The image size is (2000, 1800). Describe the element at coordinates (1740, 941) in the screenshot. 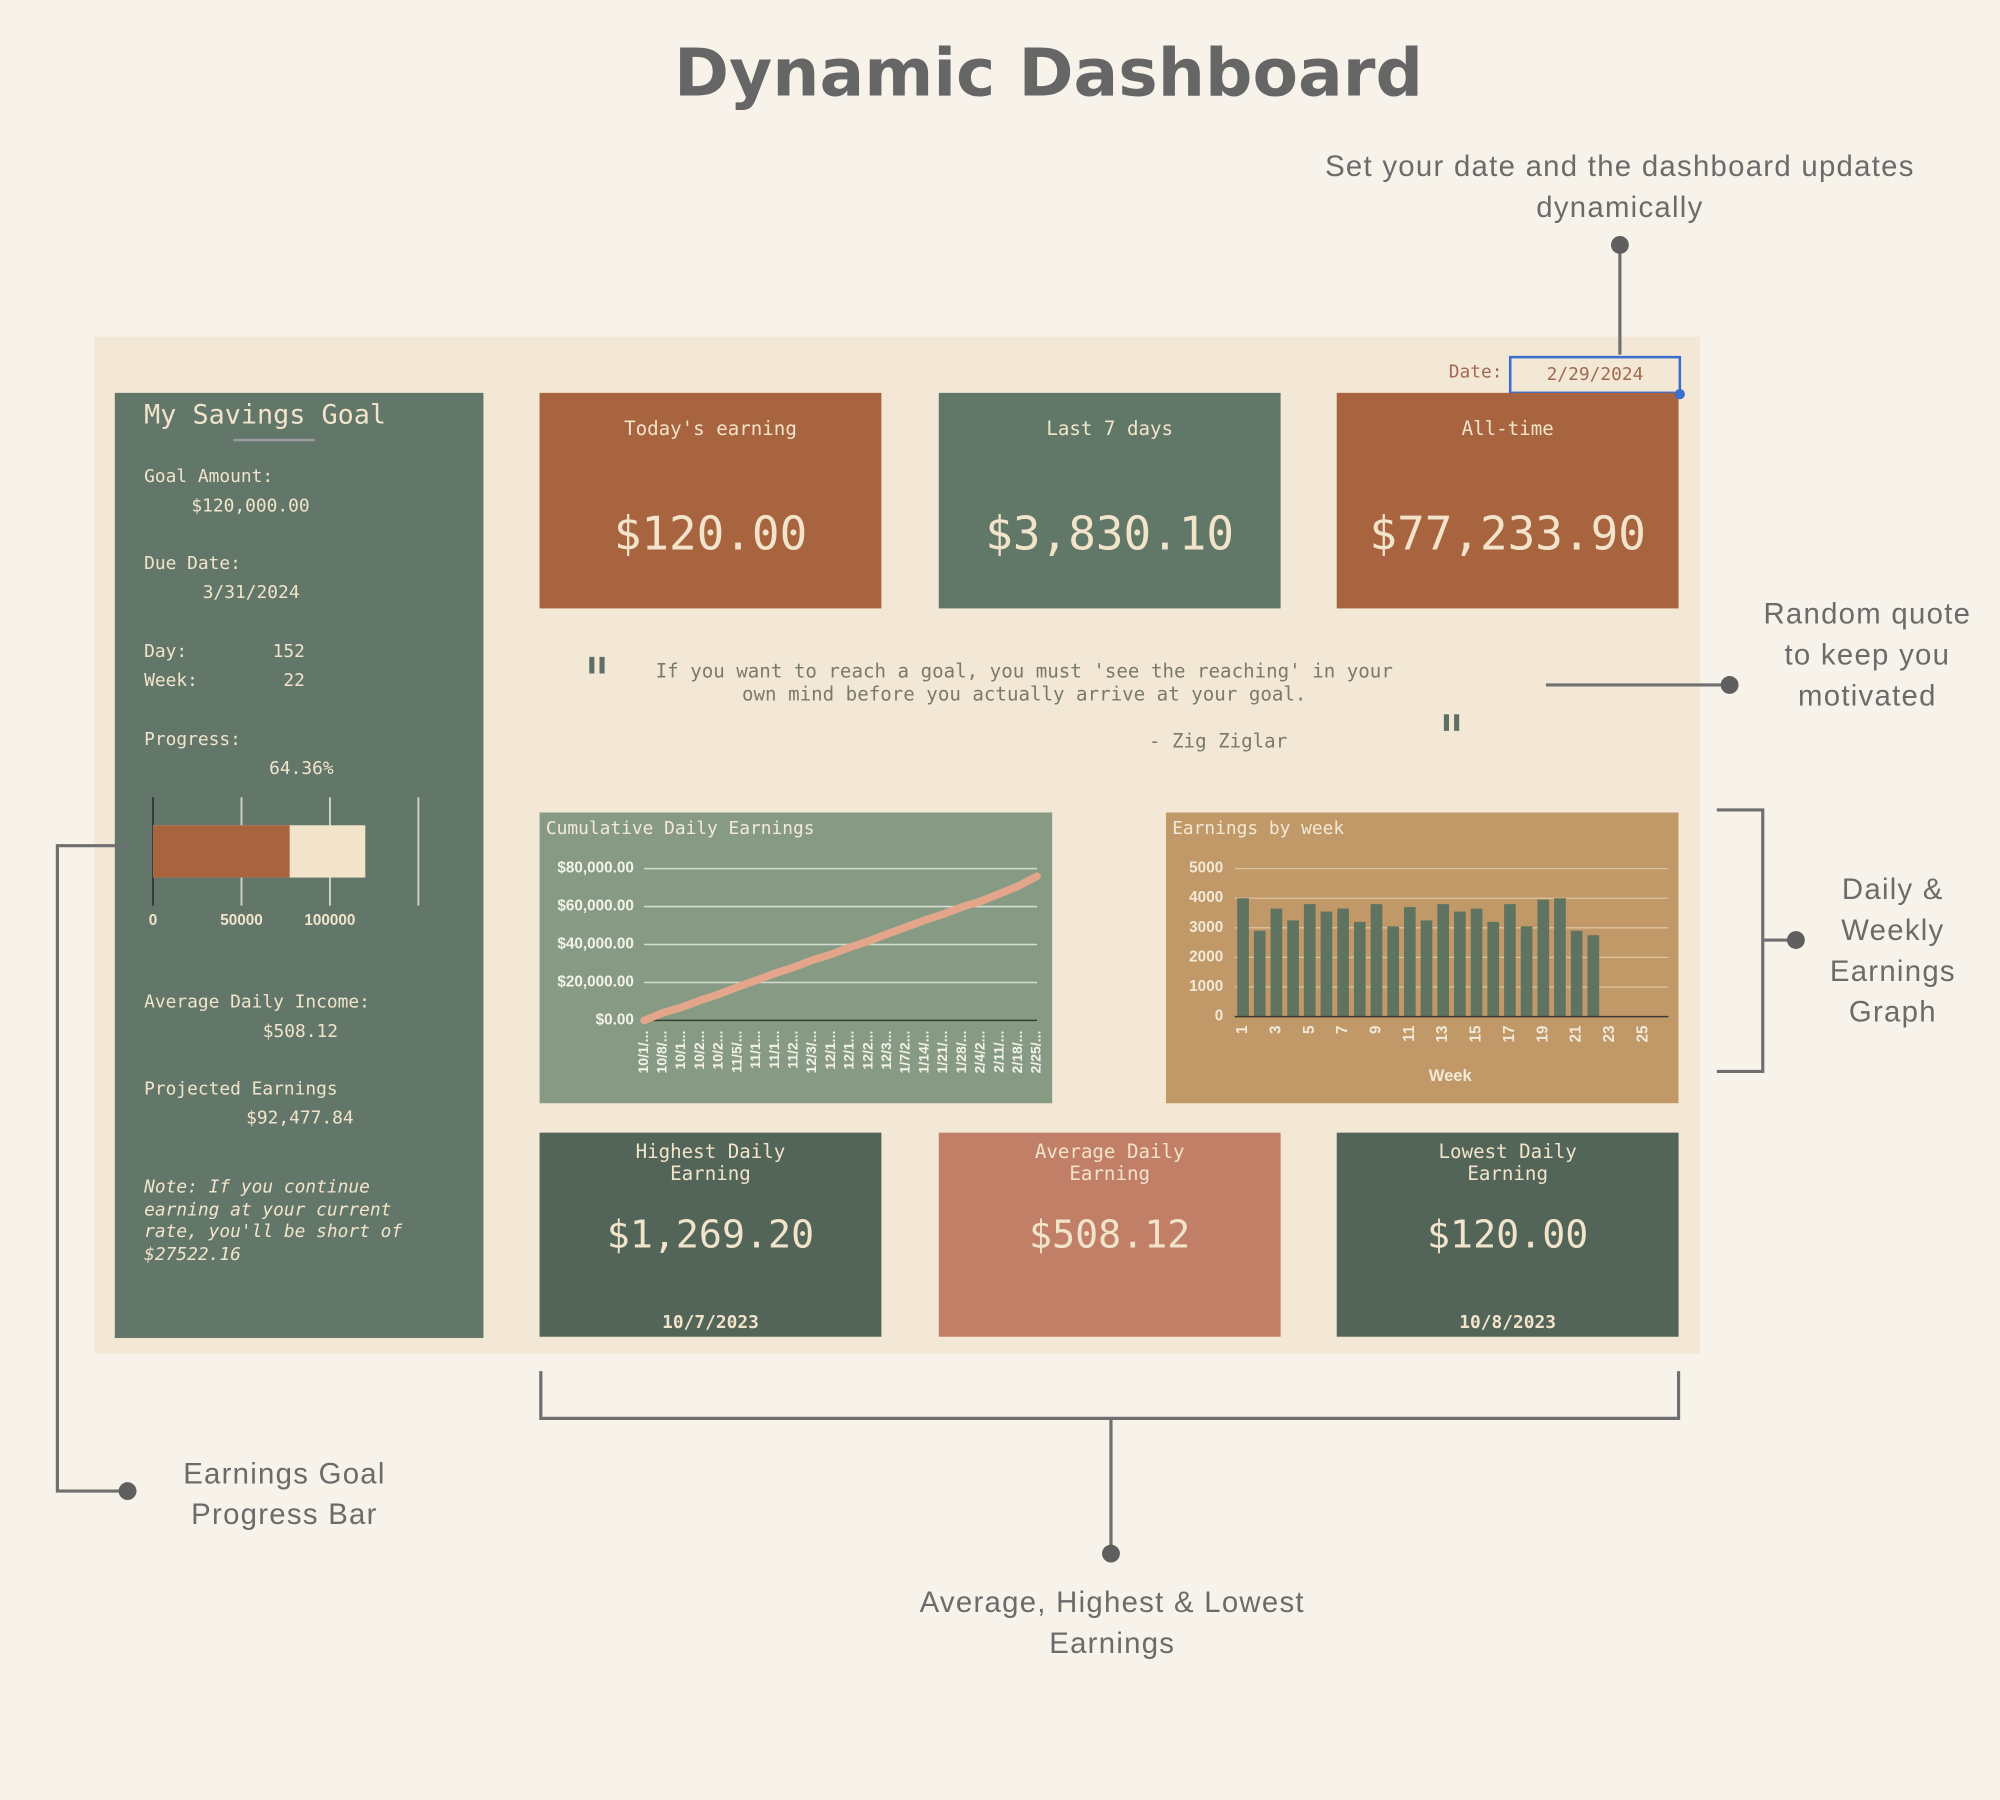

I see `callout-bracket` at that location.